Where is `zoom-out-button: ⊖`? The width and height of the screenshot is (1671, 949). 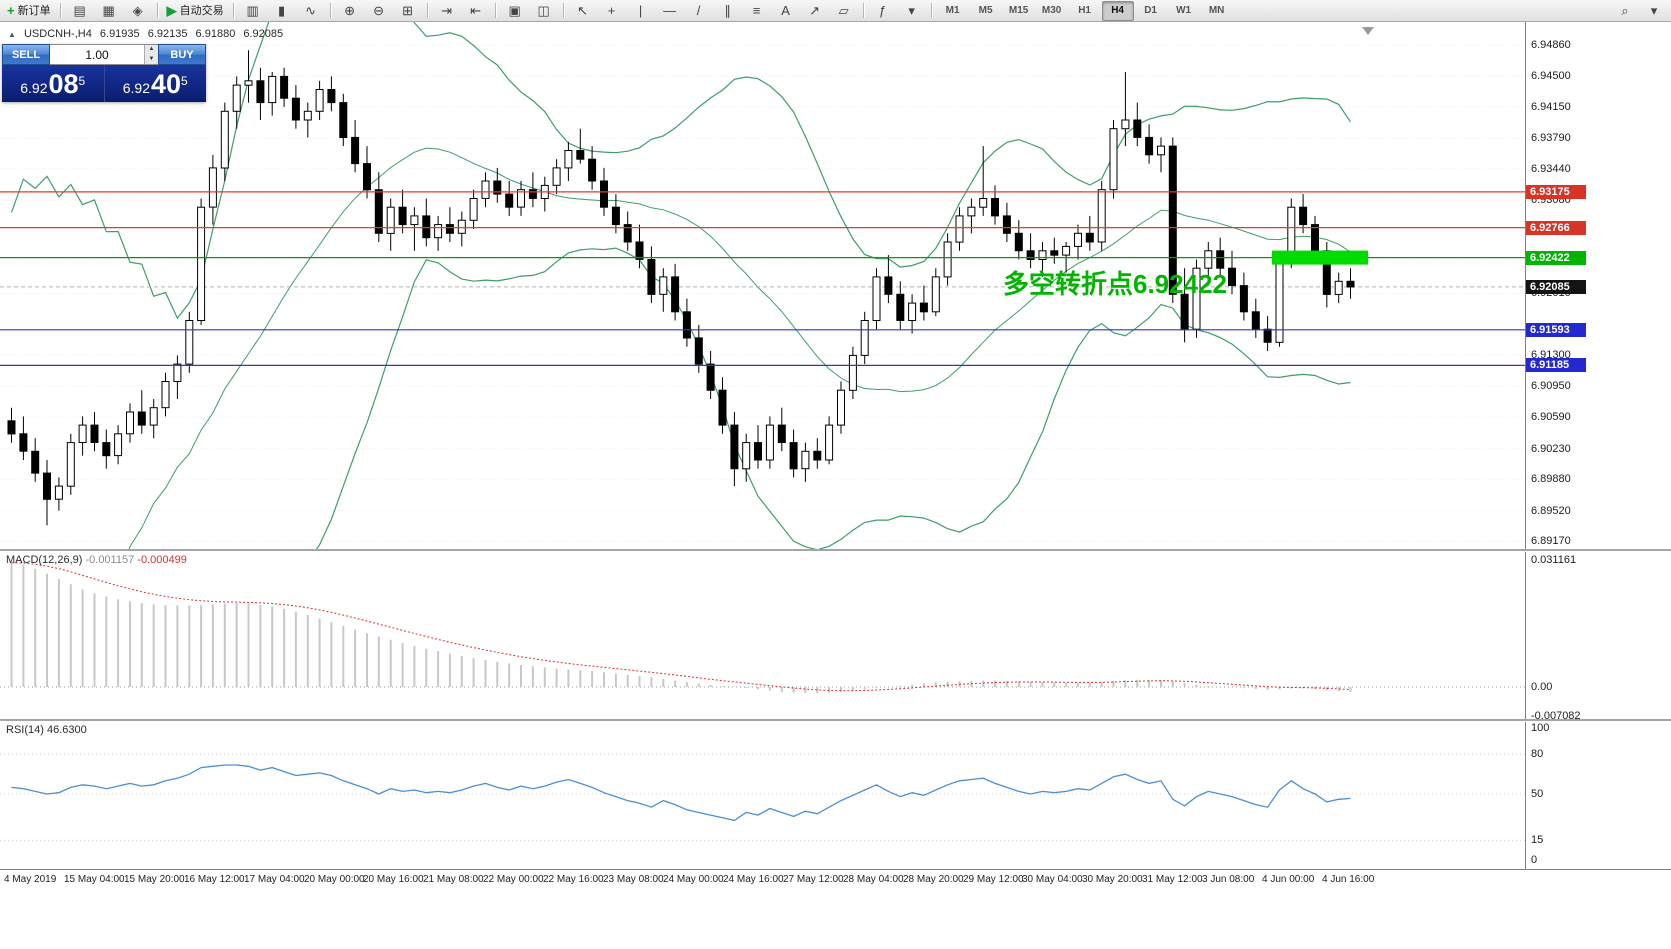
zoom-out-button: ⊖ is located at coordinates (379, 11).